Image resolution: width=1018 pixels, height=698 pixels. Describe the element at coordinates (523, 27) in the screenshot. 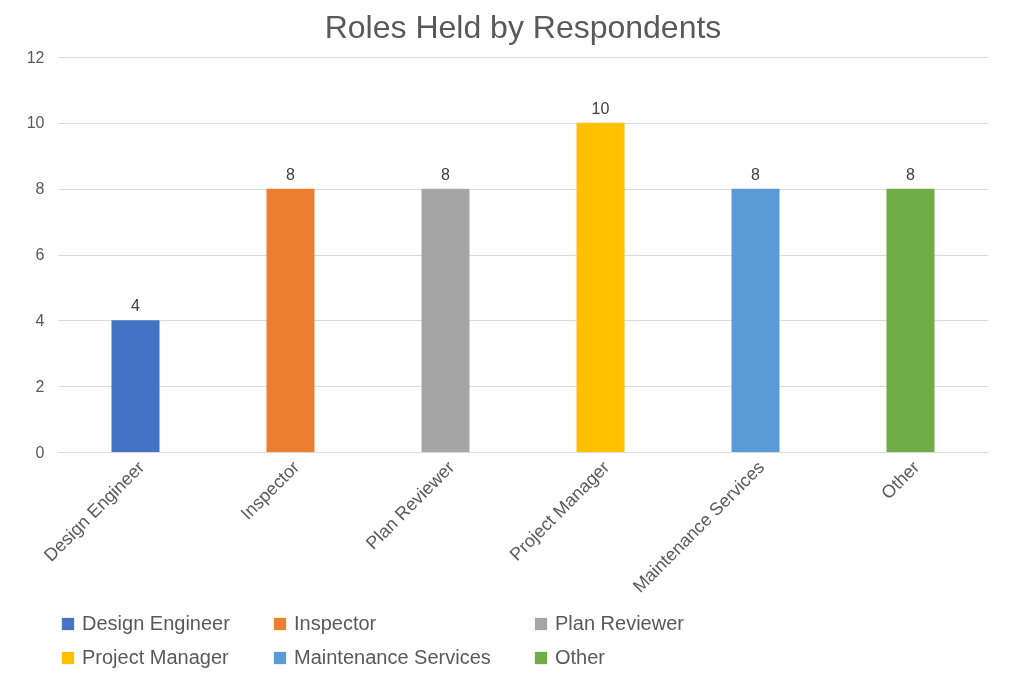

I see `chart-title: Roles Held by Respondents` at that location.